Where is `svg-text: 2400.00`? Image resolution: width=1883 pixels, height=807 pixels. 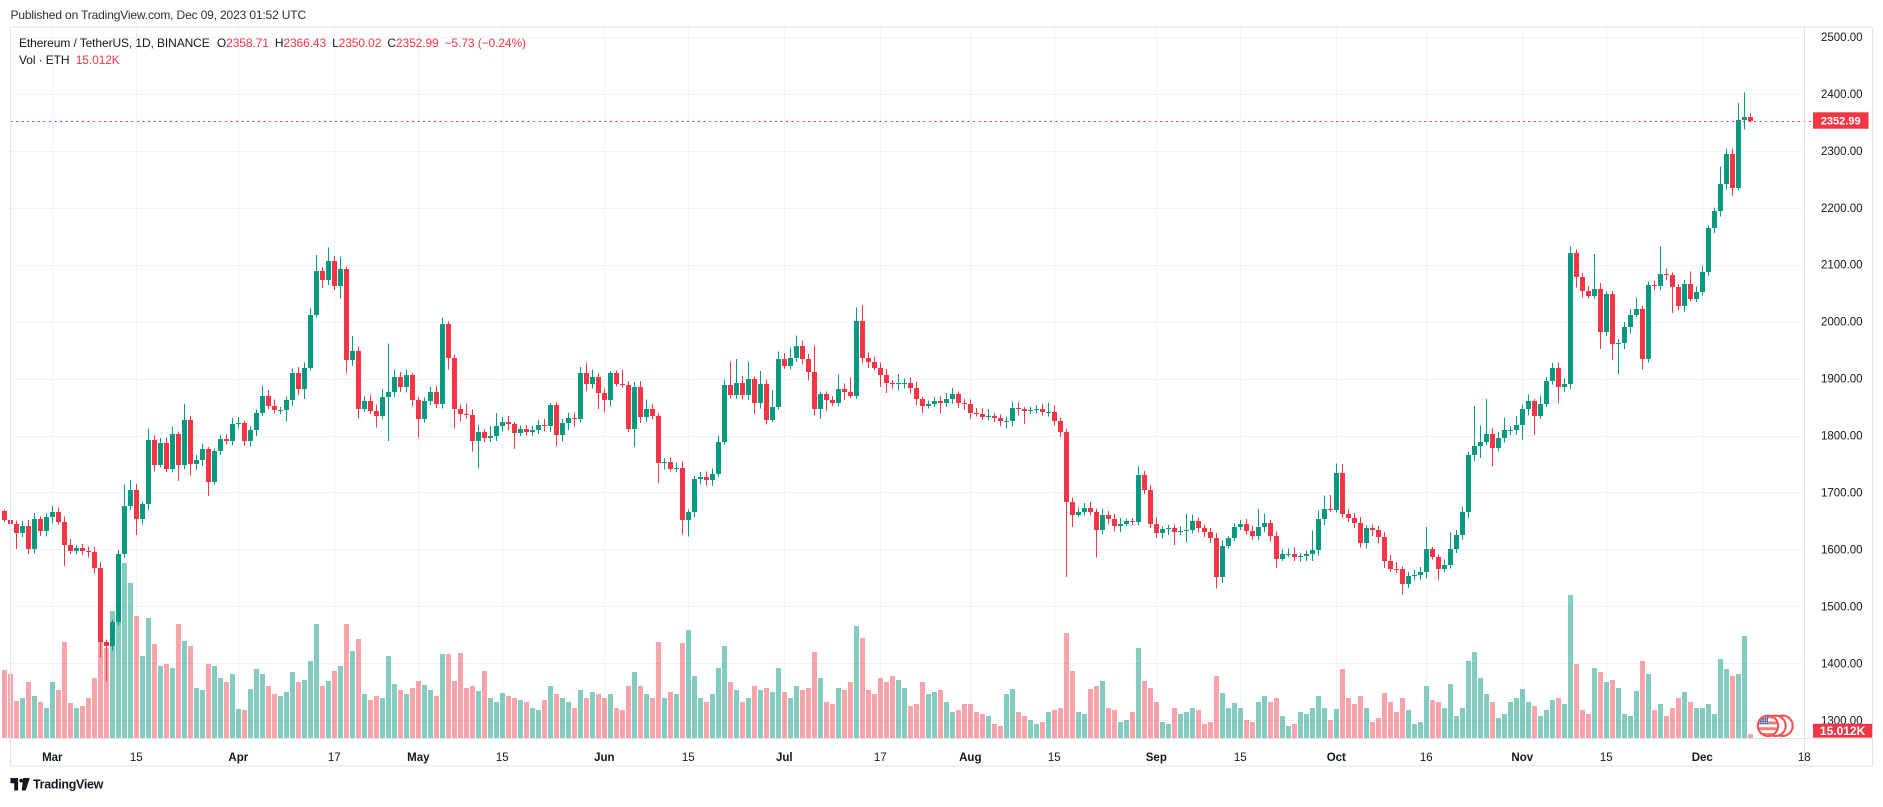 svg-text: 2400.00 is located at coordinates (1842, 95).